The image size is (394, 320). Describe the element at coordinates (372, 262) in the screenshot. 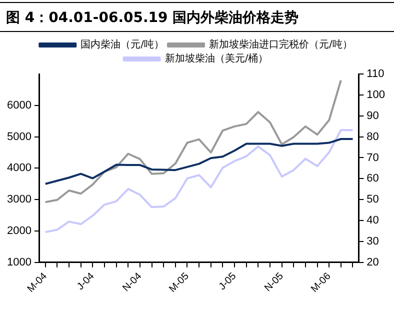

I see `y2-tick-label: 20` at that location.